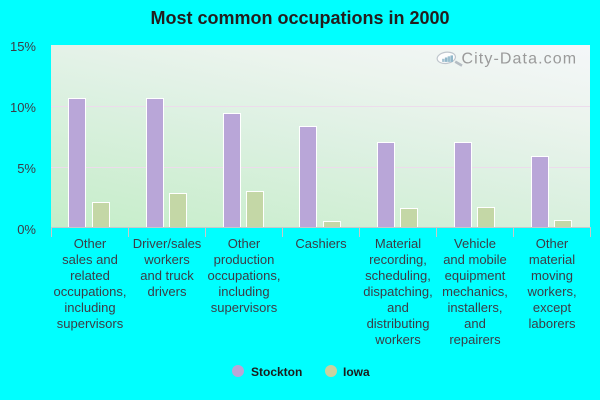 The height and width of the screenshot is (400, 600). I want to click on svg-text: City-Data.com, so click(520, 59).